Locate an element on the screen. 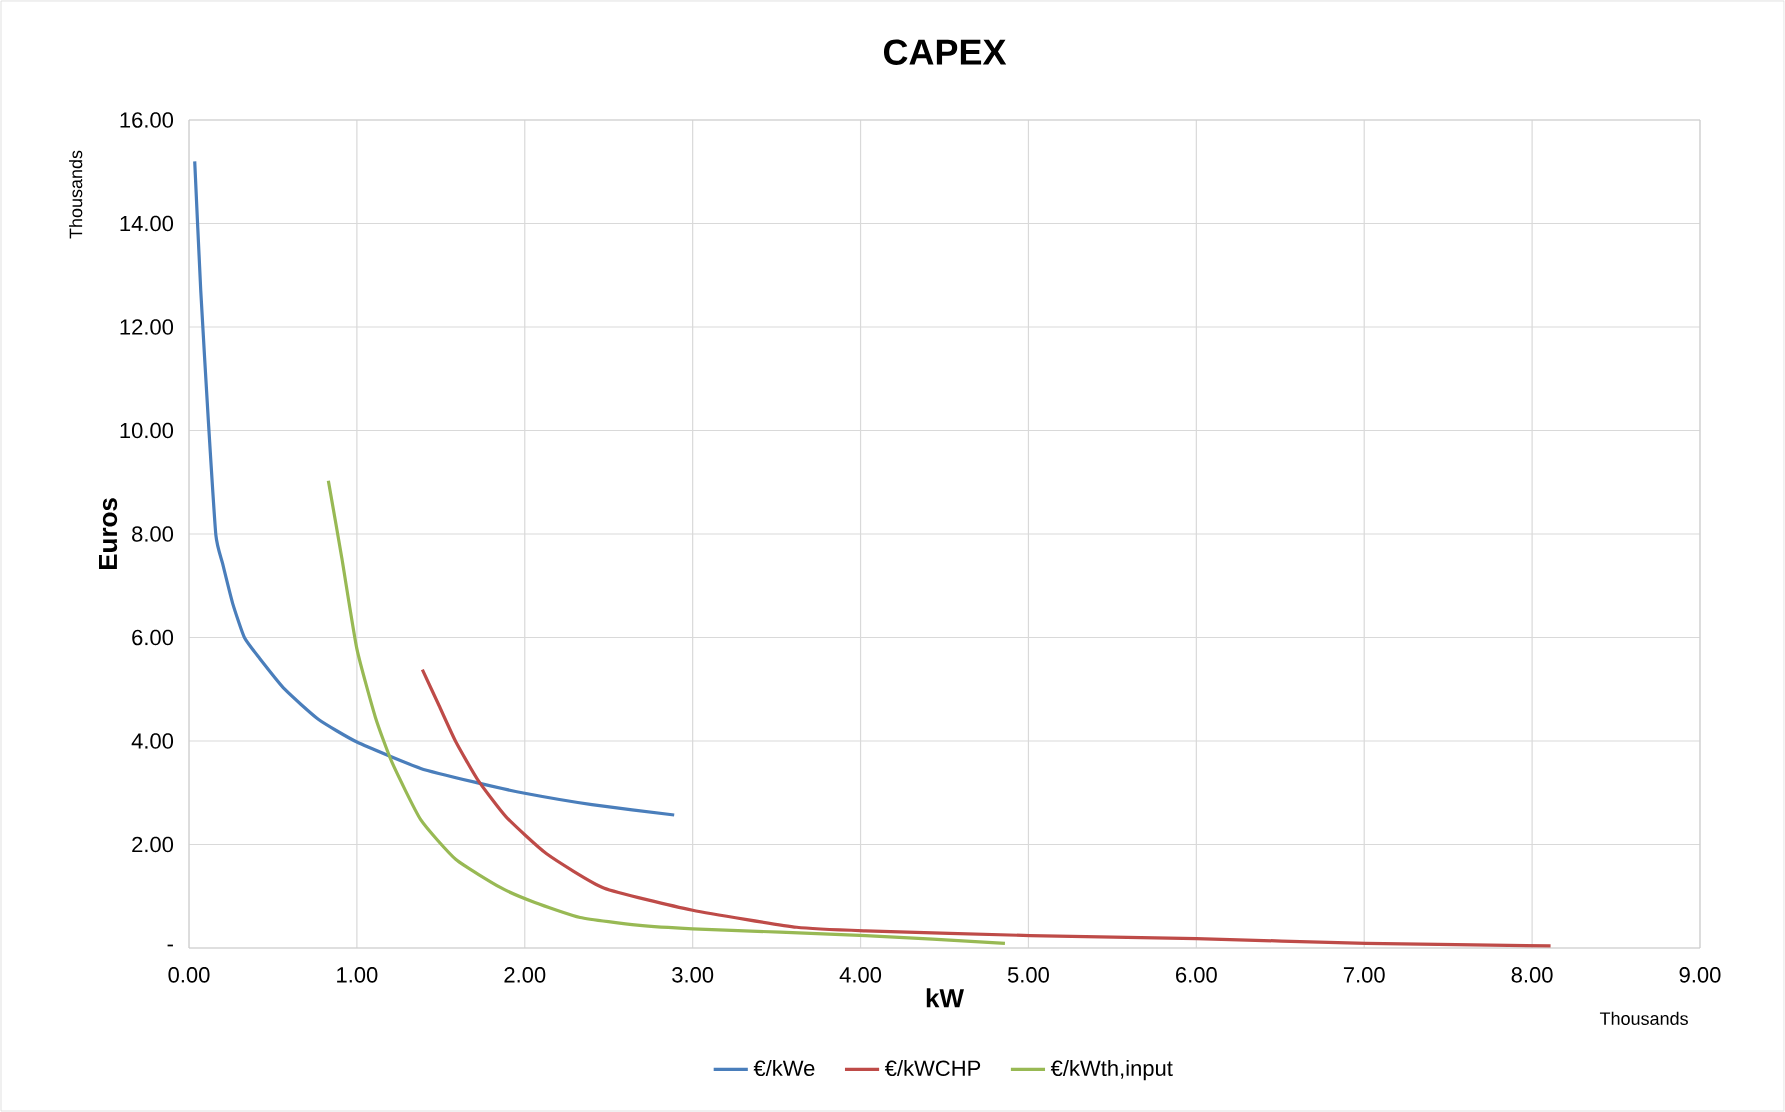 The image size is (1785, 1112). x-tick-label: 6.00 is located at coordinates (1196, 975).